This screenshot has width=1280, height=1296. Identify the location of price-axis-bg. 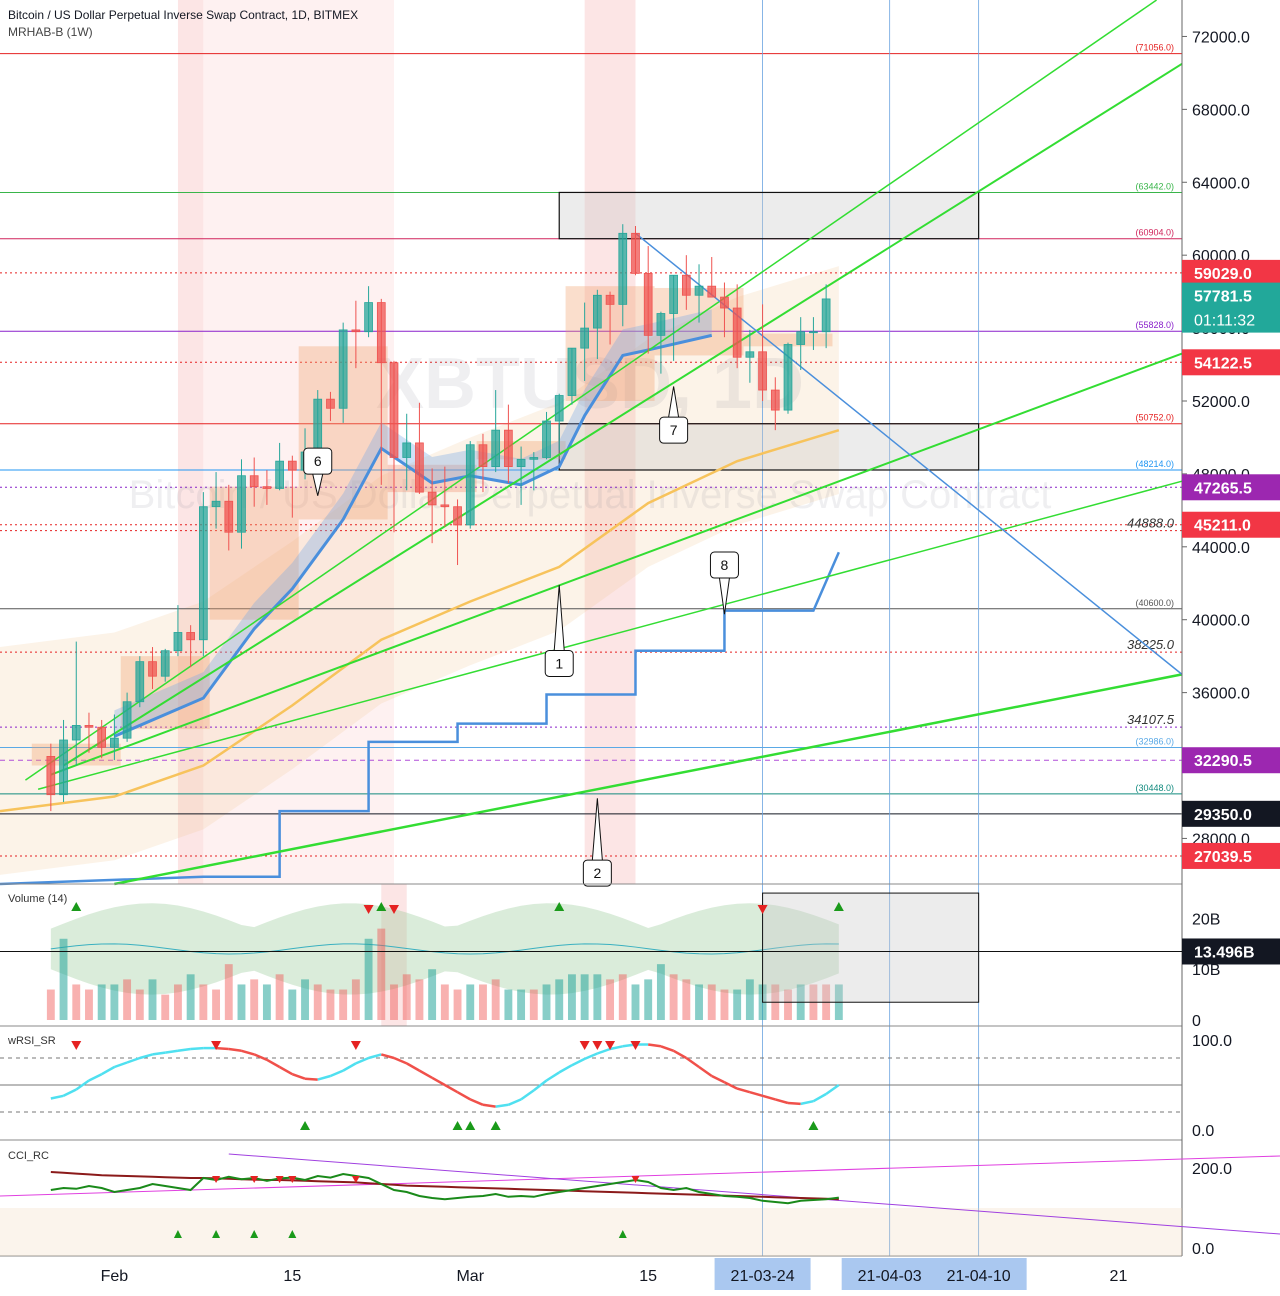
(1231, 648).